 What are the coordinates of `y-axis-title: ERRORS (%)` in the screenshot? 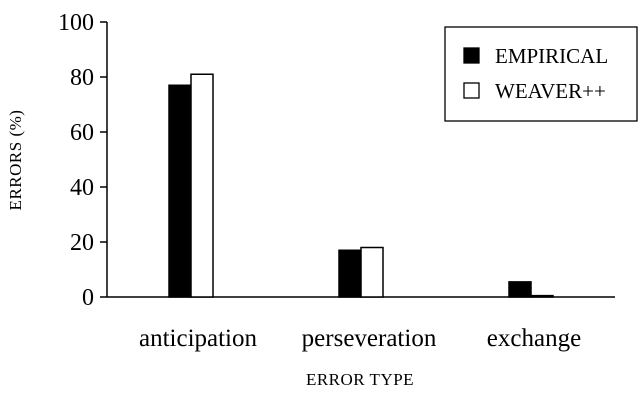 It's located at (15, 160).